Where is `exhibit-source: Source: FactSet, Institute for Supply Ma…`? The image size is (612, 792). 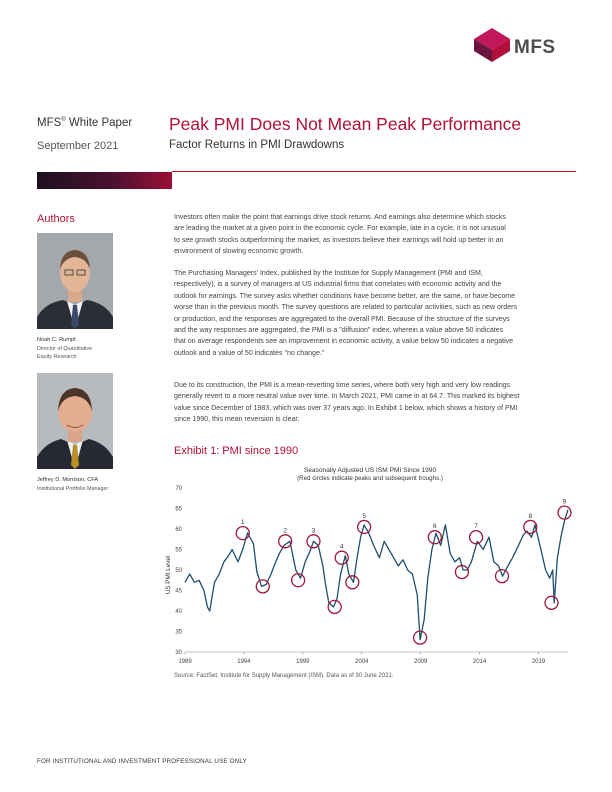 exhibit-source: Source: FactSet, Institute for Supply Ma… is located at coordinates (284, 676).